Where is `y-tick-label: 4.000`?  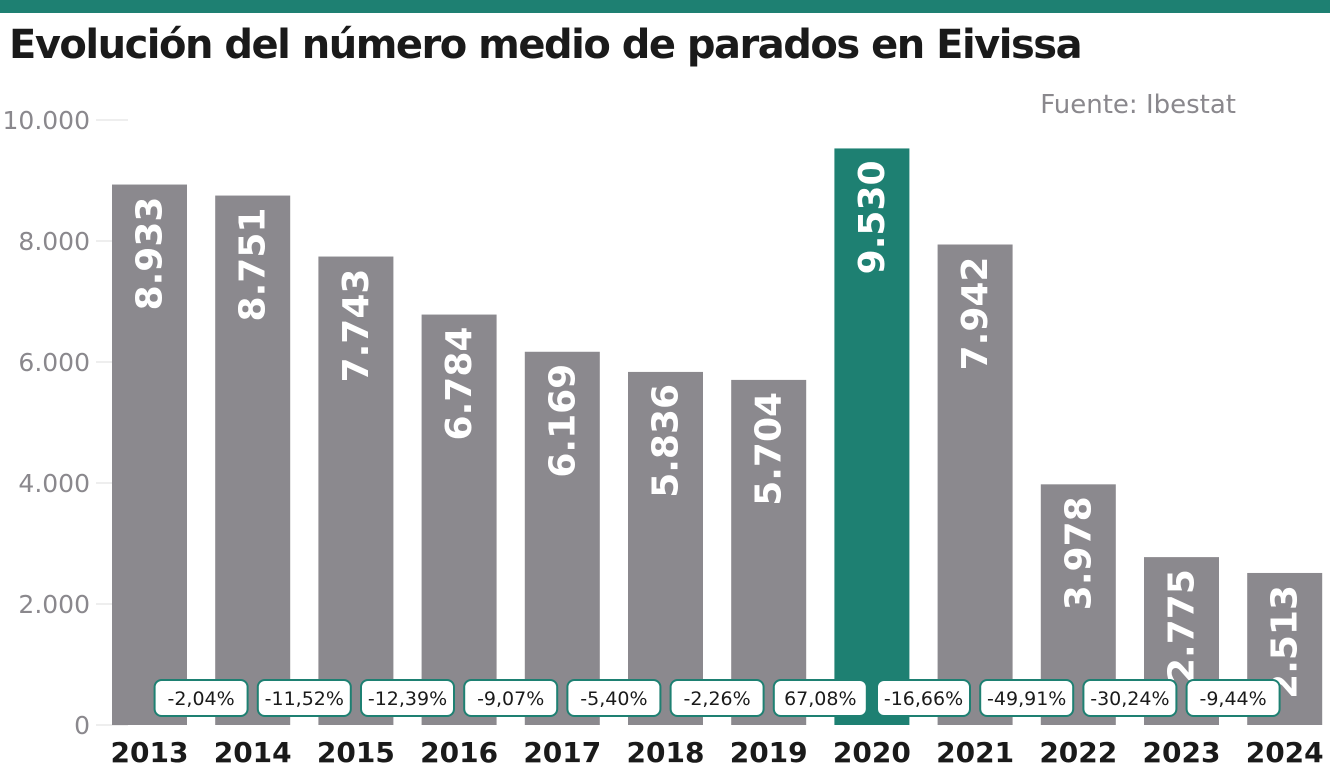
y-tick-label: 4.000 is located at coordinates (54, 483).